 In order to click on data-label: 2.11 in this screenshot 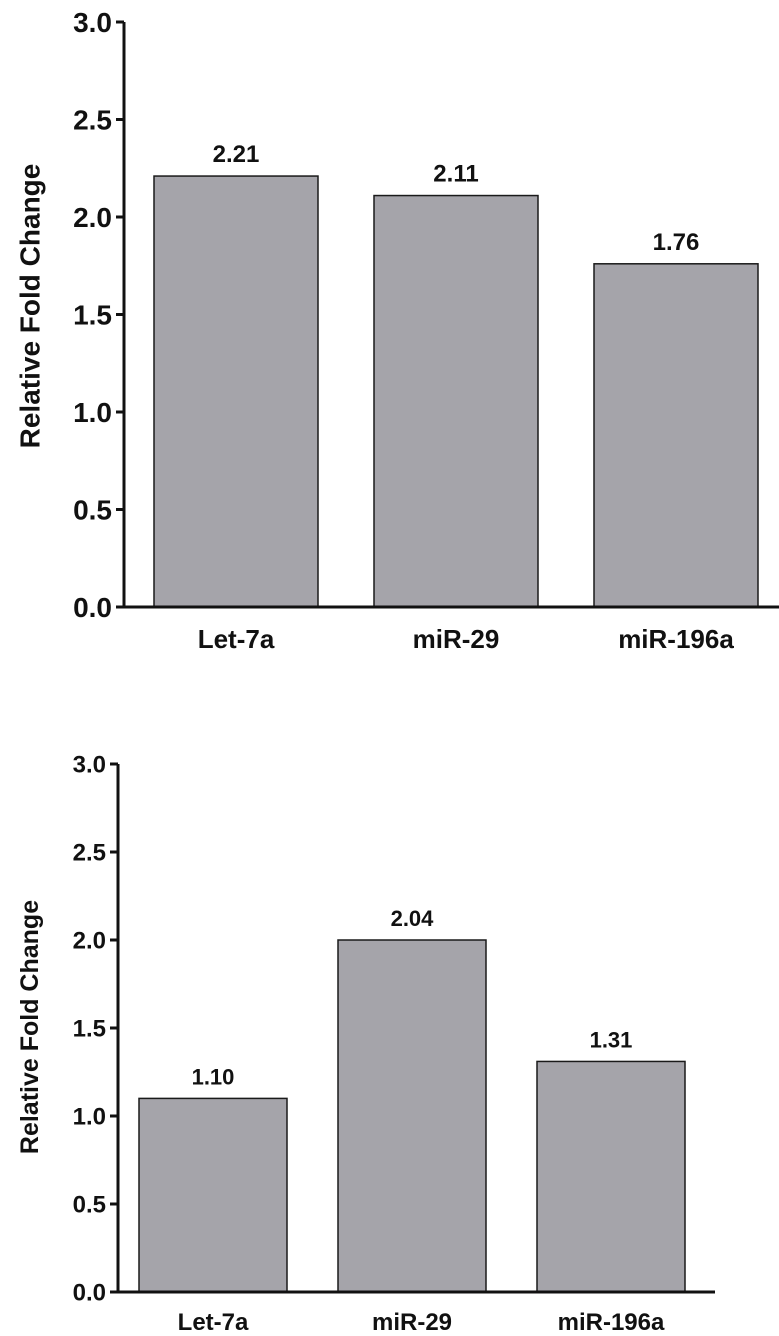, I will do `click(455, 174)`.